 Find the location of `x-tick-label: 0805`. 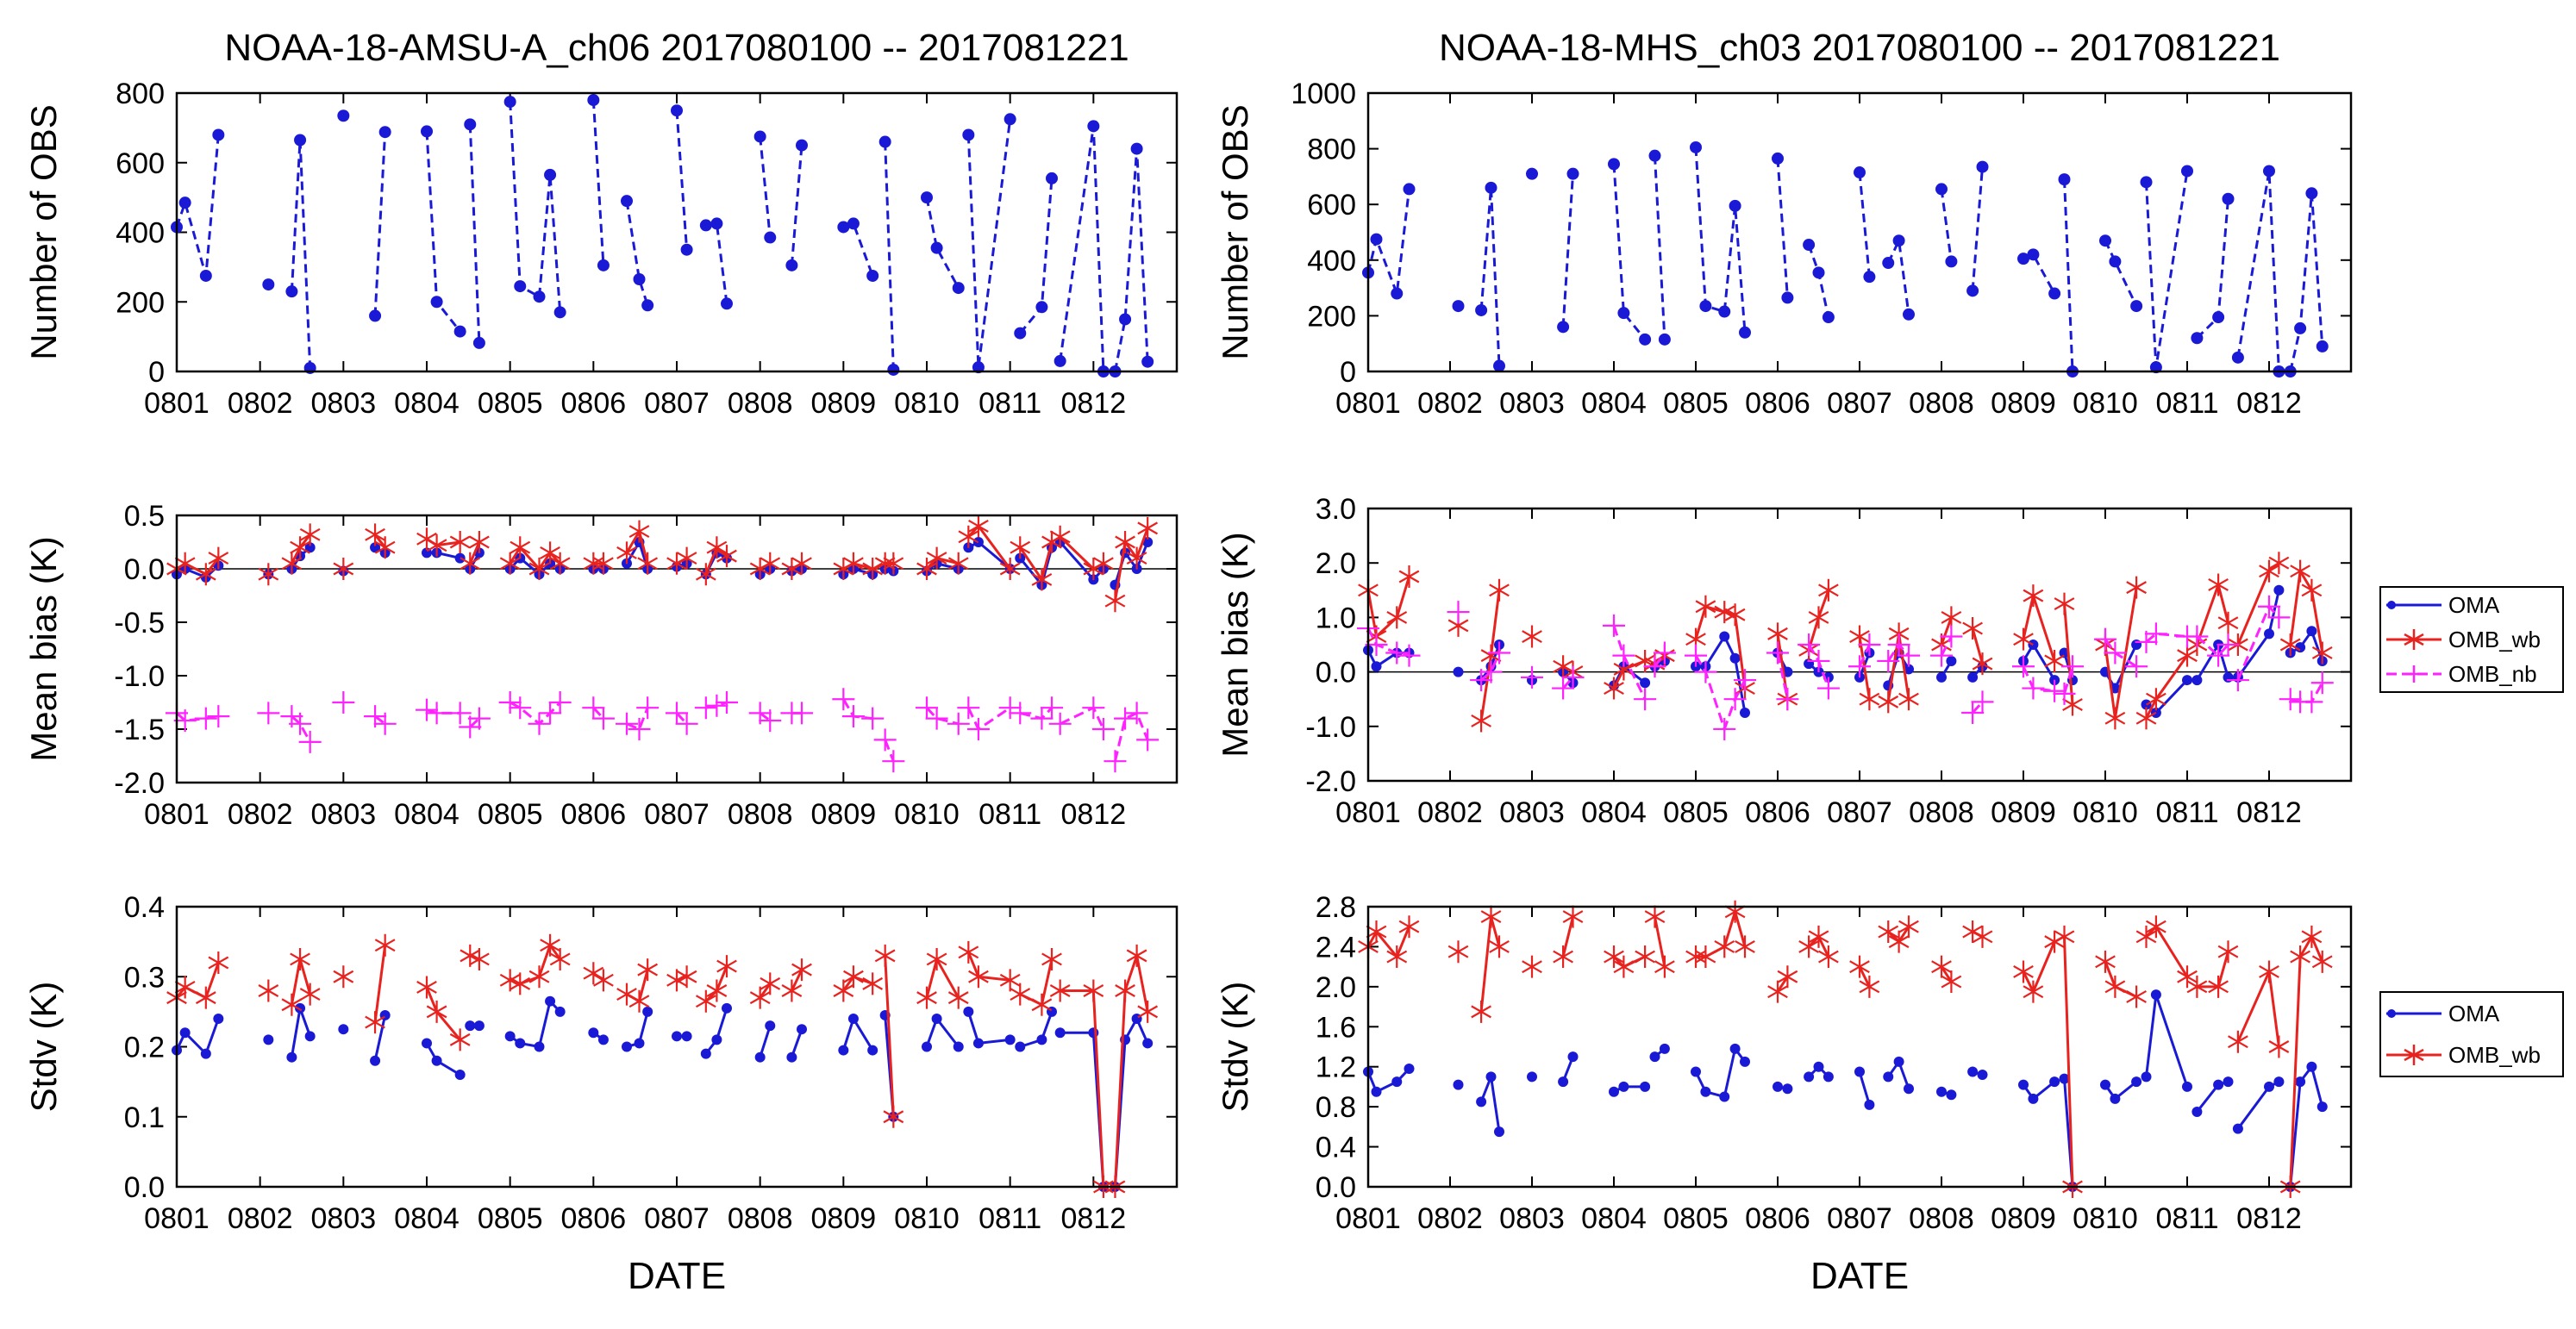

x-tick-label: 0805 is located at coordinates (1696, 404).